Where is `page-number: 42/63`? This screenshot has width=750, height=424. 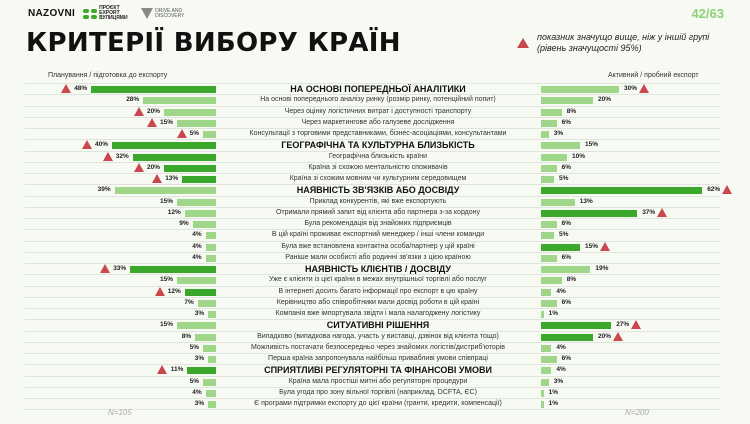
page-number: 42/63 is located at coordinates (707, 13).